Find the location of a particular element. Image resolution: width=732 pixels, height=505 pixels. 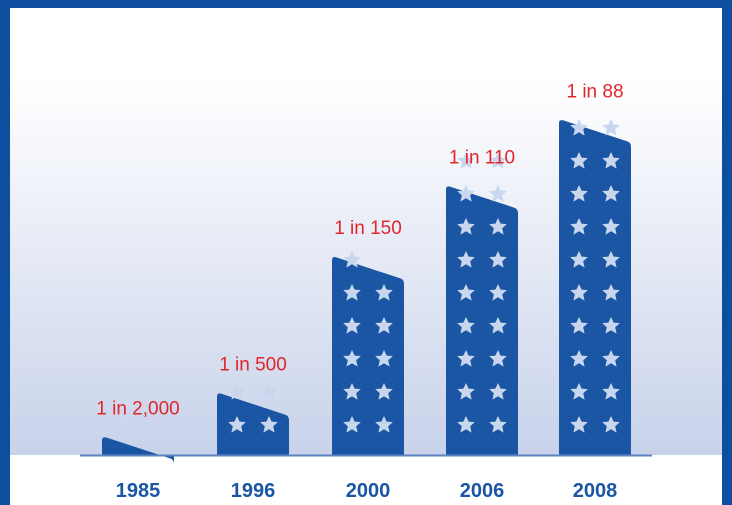

year-label-2008: 2008 is located at coordinates (595, 491).